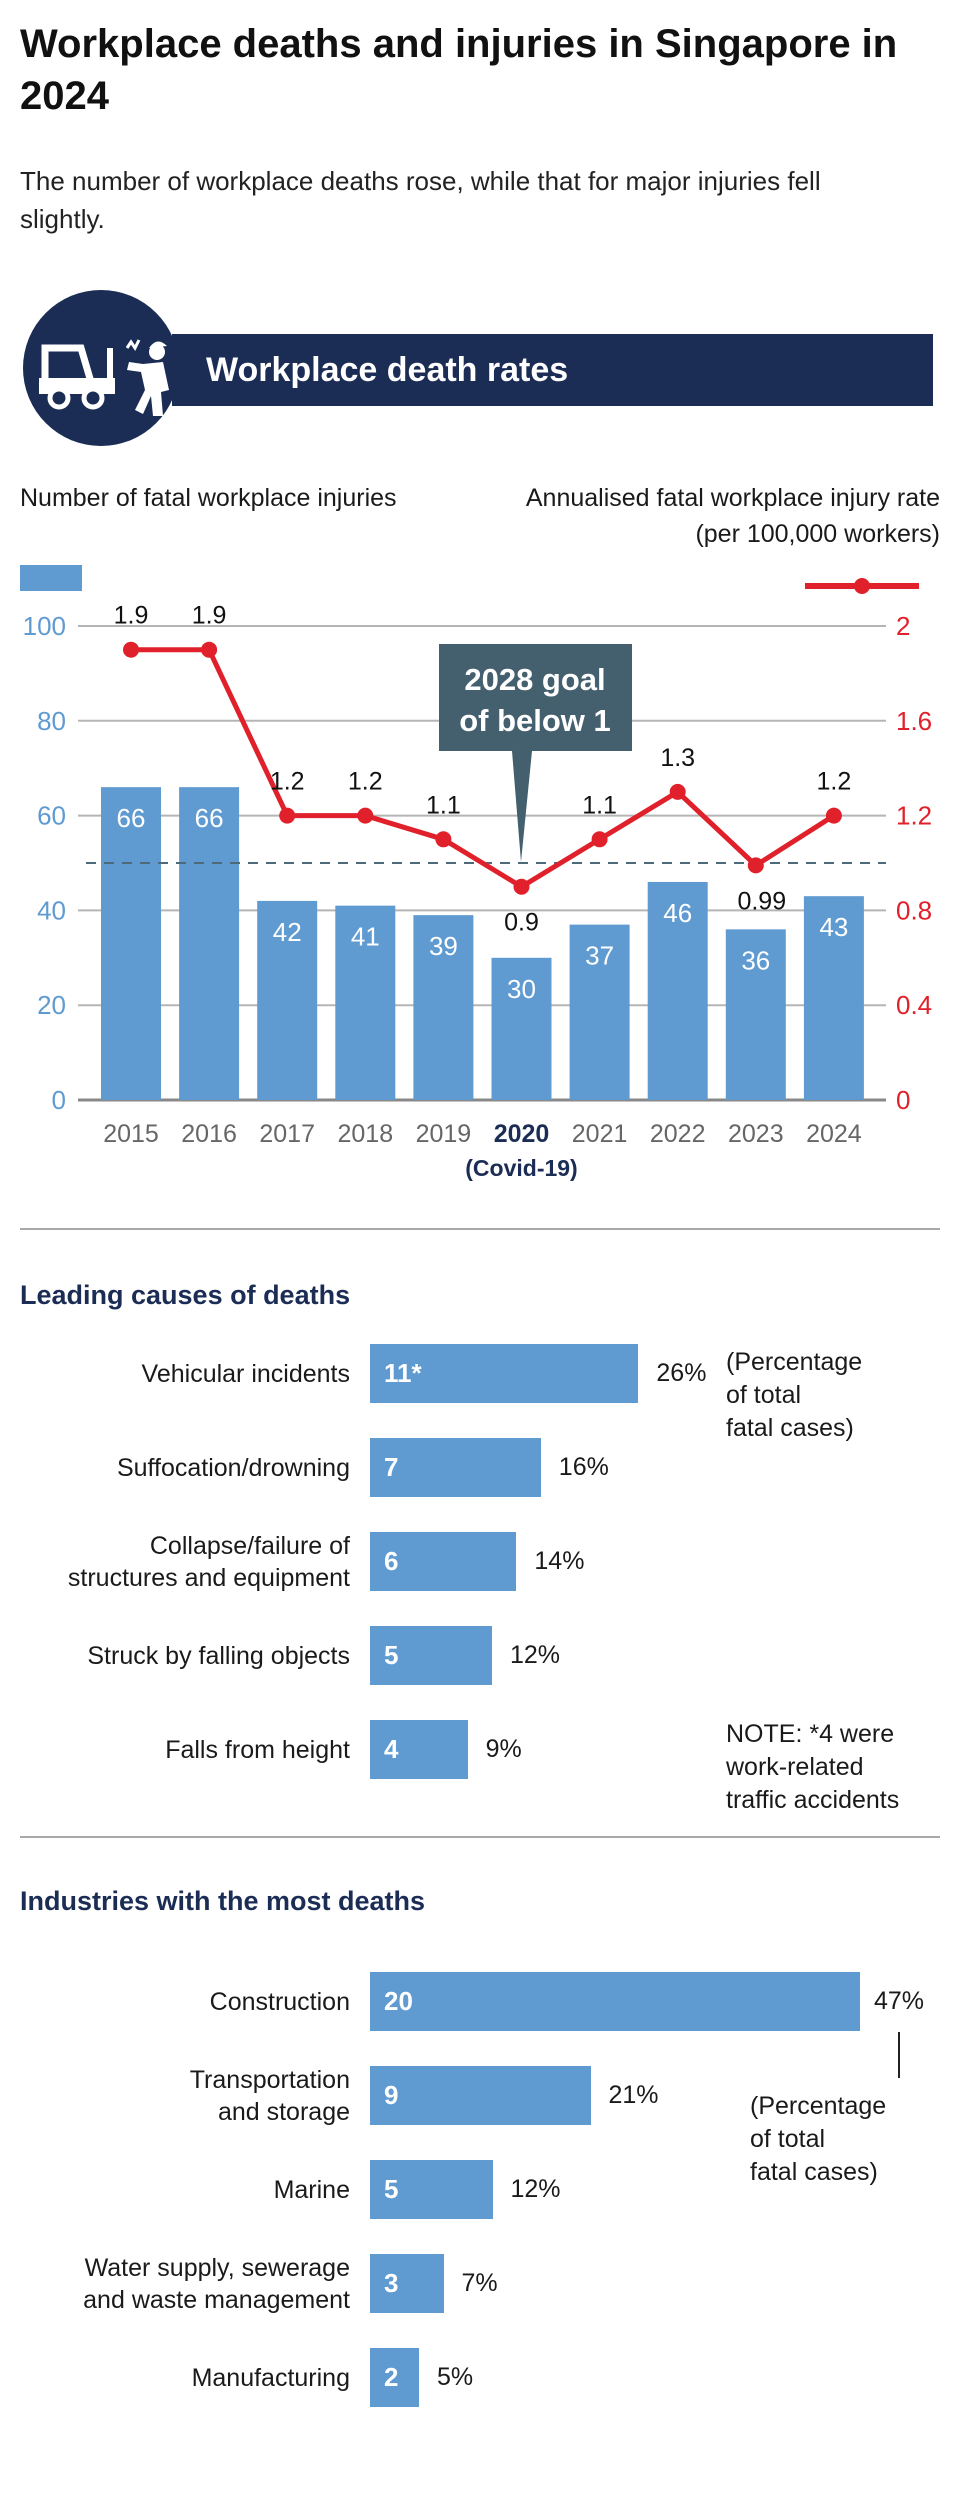 This screenshot has width=960, height=2520. What do you see at coordinates (51, 578) in the screenshot?
I see `legend-bar-swatch` at bounding box center [51, 578].